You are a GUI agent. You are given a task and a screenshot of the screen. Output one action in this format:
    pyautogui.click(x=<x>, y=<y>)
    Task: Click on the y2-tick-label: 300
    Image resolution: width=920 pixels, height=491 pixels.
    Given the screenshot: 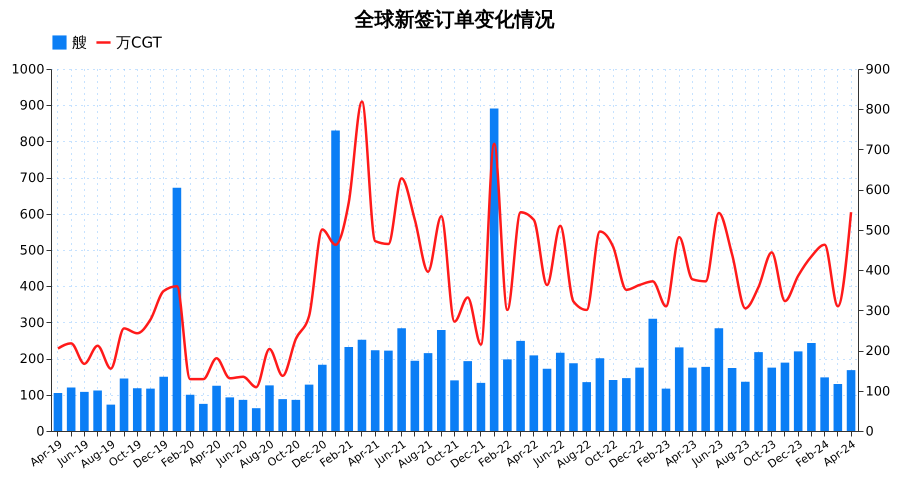 What is the action you would take?
    pyautogui.click(x=878, y=311)
    